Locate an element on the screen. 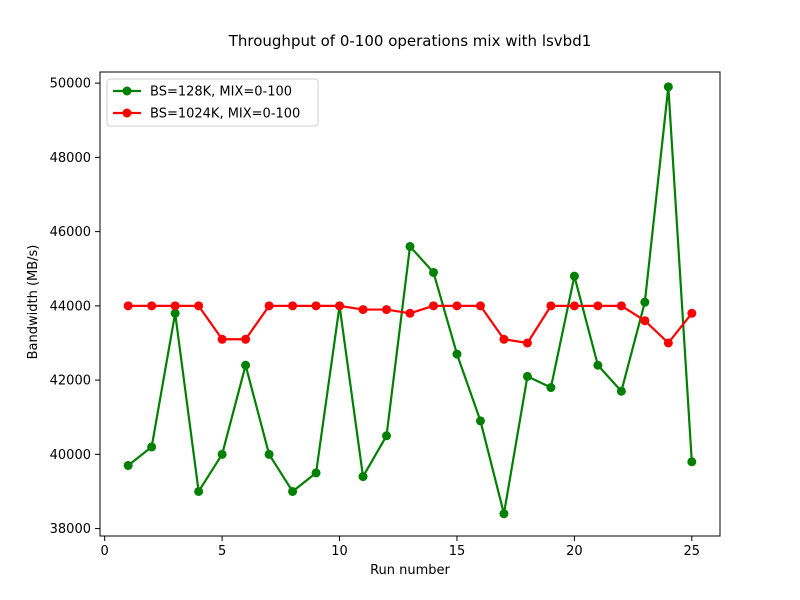  x-axis: 0 5 10 15 20 25 is located at coordinates (401, 547).